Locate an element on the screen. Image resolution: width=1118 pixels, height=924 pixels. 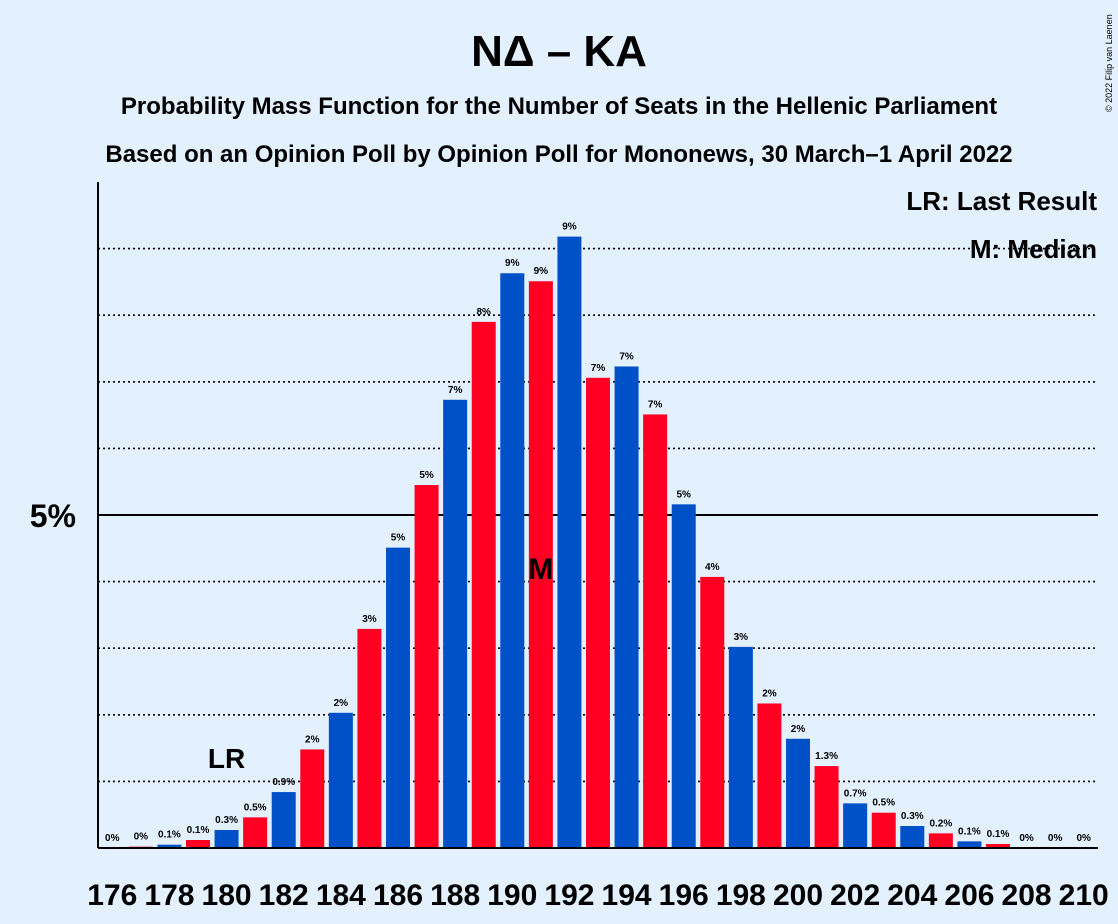
bar-label-seat-203: 0.5% is located at coordinates (883, 803).